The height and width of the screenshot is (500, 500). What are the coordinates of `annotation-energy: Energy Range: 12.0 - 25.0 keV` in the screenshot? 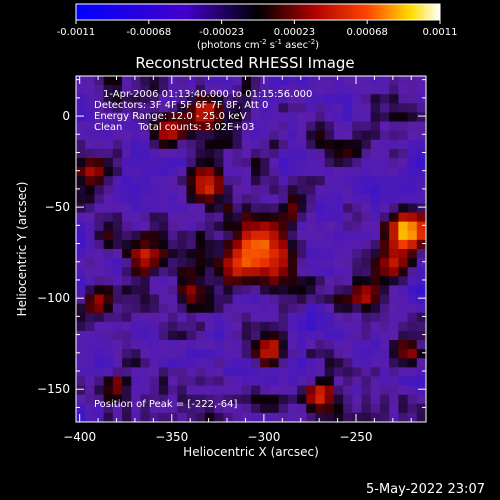 It's located at (170, 116).